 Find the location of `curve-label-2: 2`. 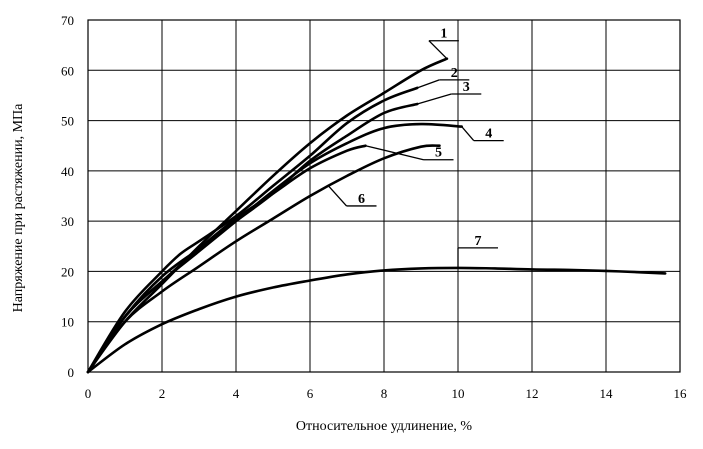

curve-label-2: 2 is located at coordinates (454, 73).